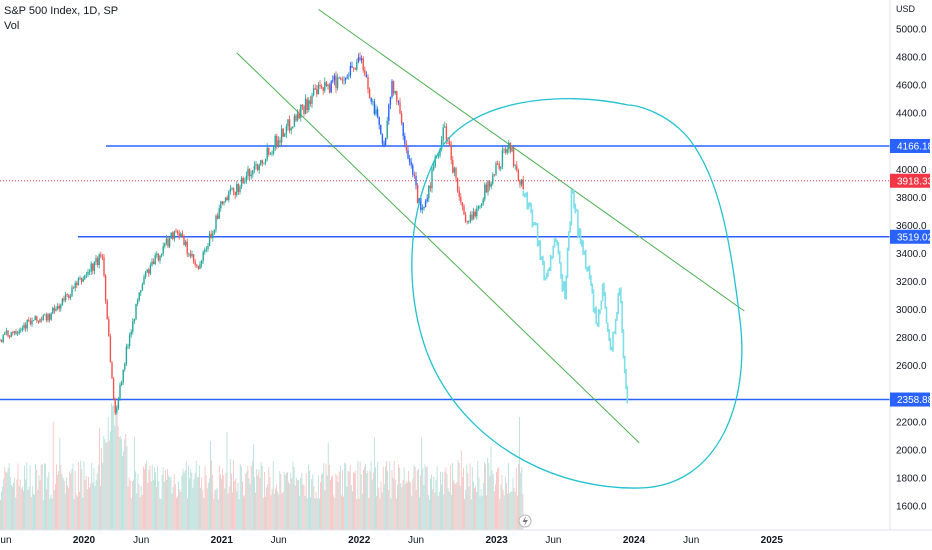 The height and width of the screenshot is (550, 932). Describe the element at coordinates (911, 226) in the screenshot. I see `y-tick-label: 3600.0` at that location.